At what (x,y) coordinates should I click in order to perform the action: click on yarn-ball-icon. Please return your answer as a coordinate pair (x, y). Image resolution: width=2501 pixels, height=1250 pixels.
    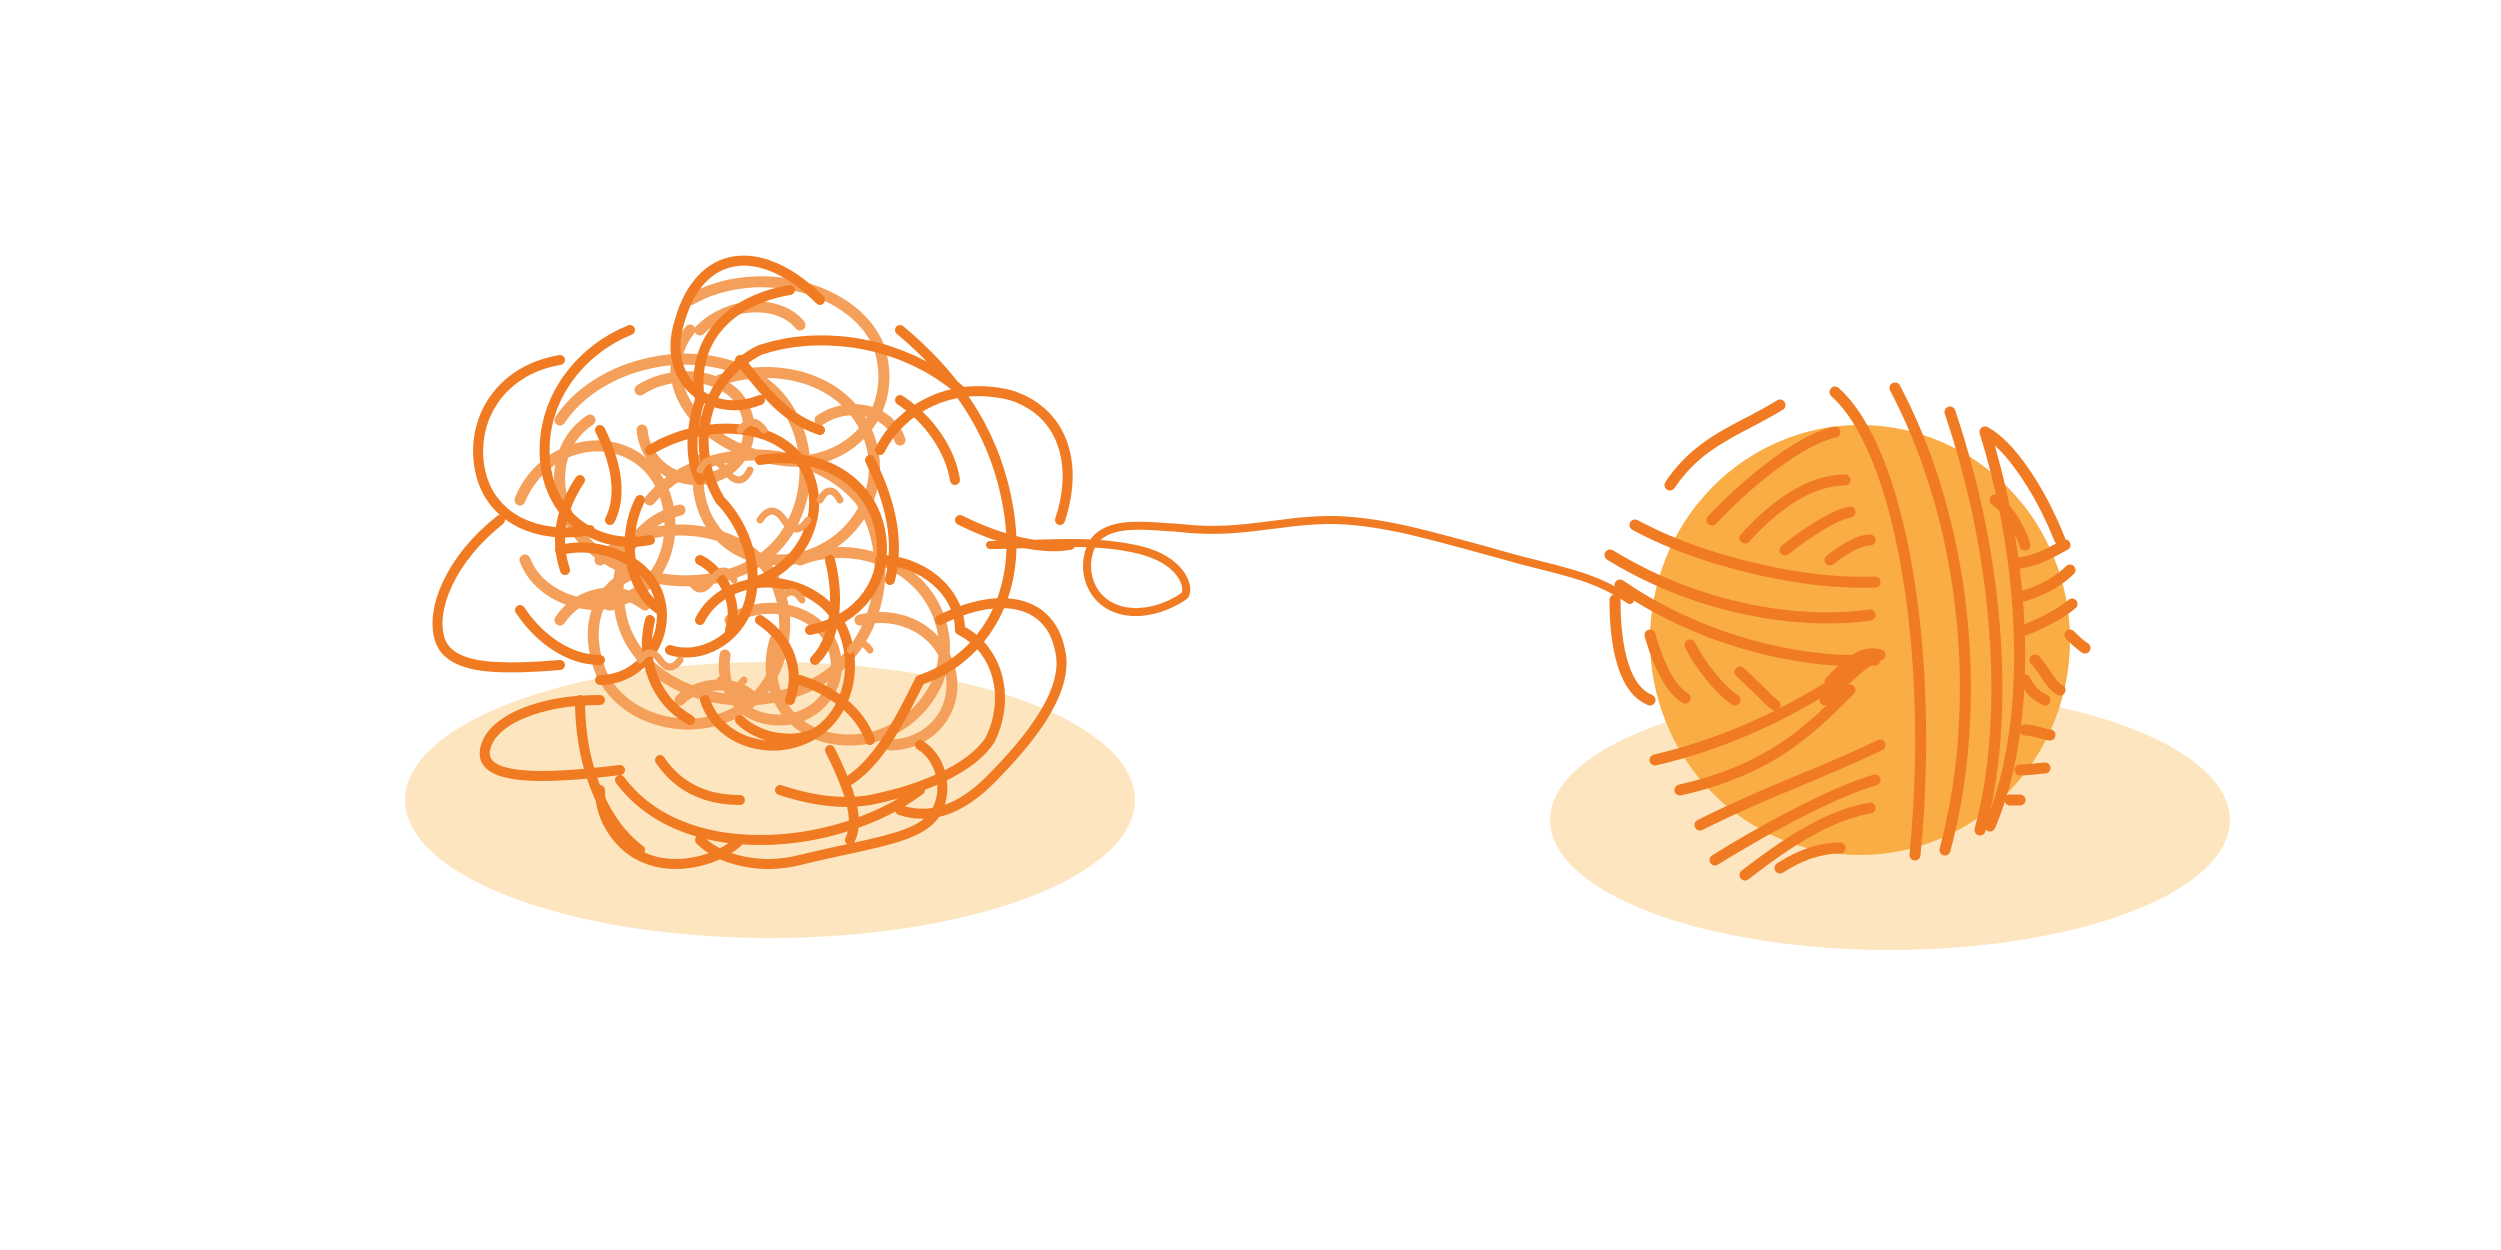
    Looking at the image, I should click on (1847, 631).